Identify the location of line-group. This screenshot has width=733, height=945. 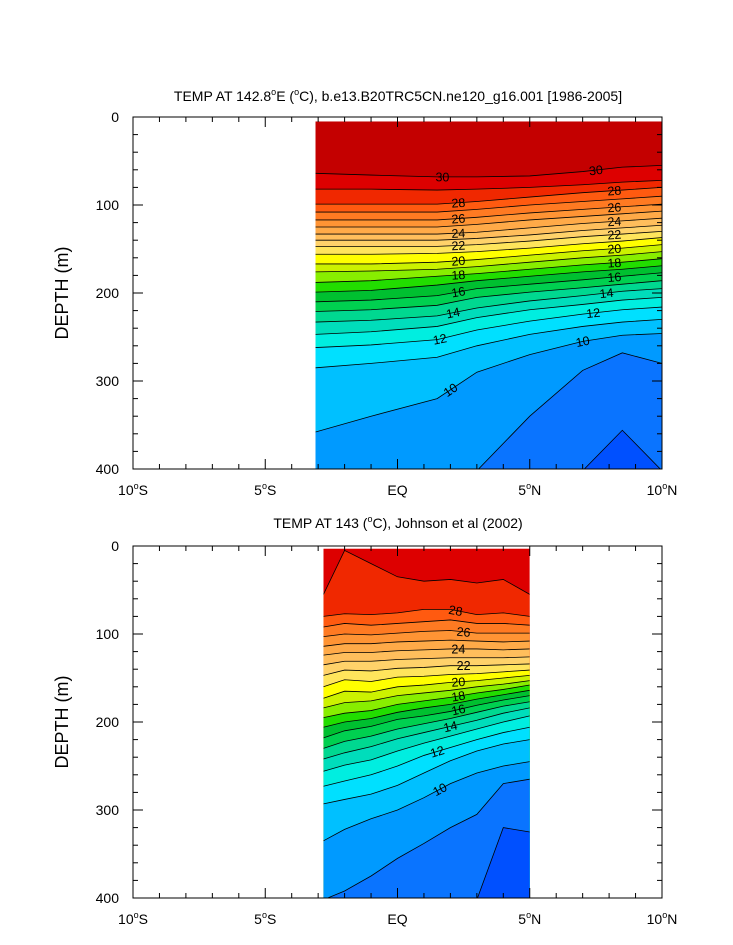
(426, 723).